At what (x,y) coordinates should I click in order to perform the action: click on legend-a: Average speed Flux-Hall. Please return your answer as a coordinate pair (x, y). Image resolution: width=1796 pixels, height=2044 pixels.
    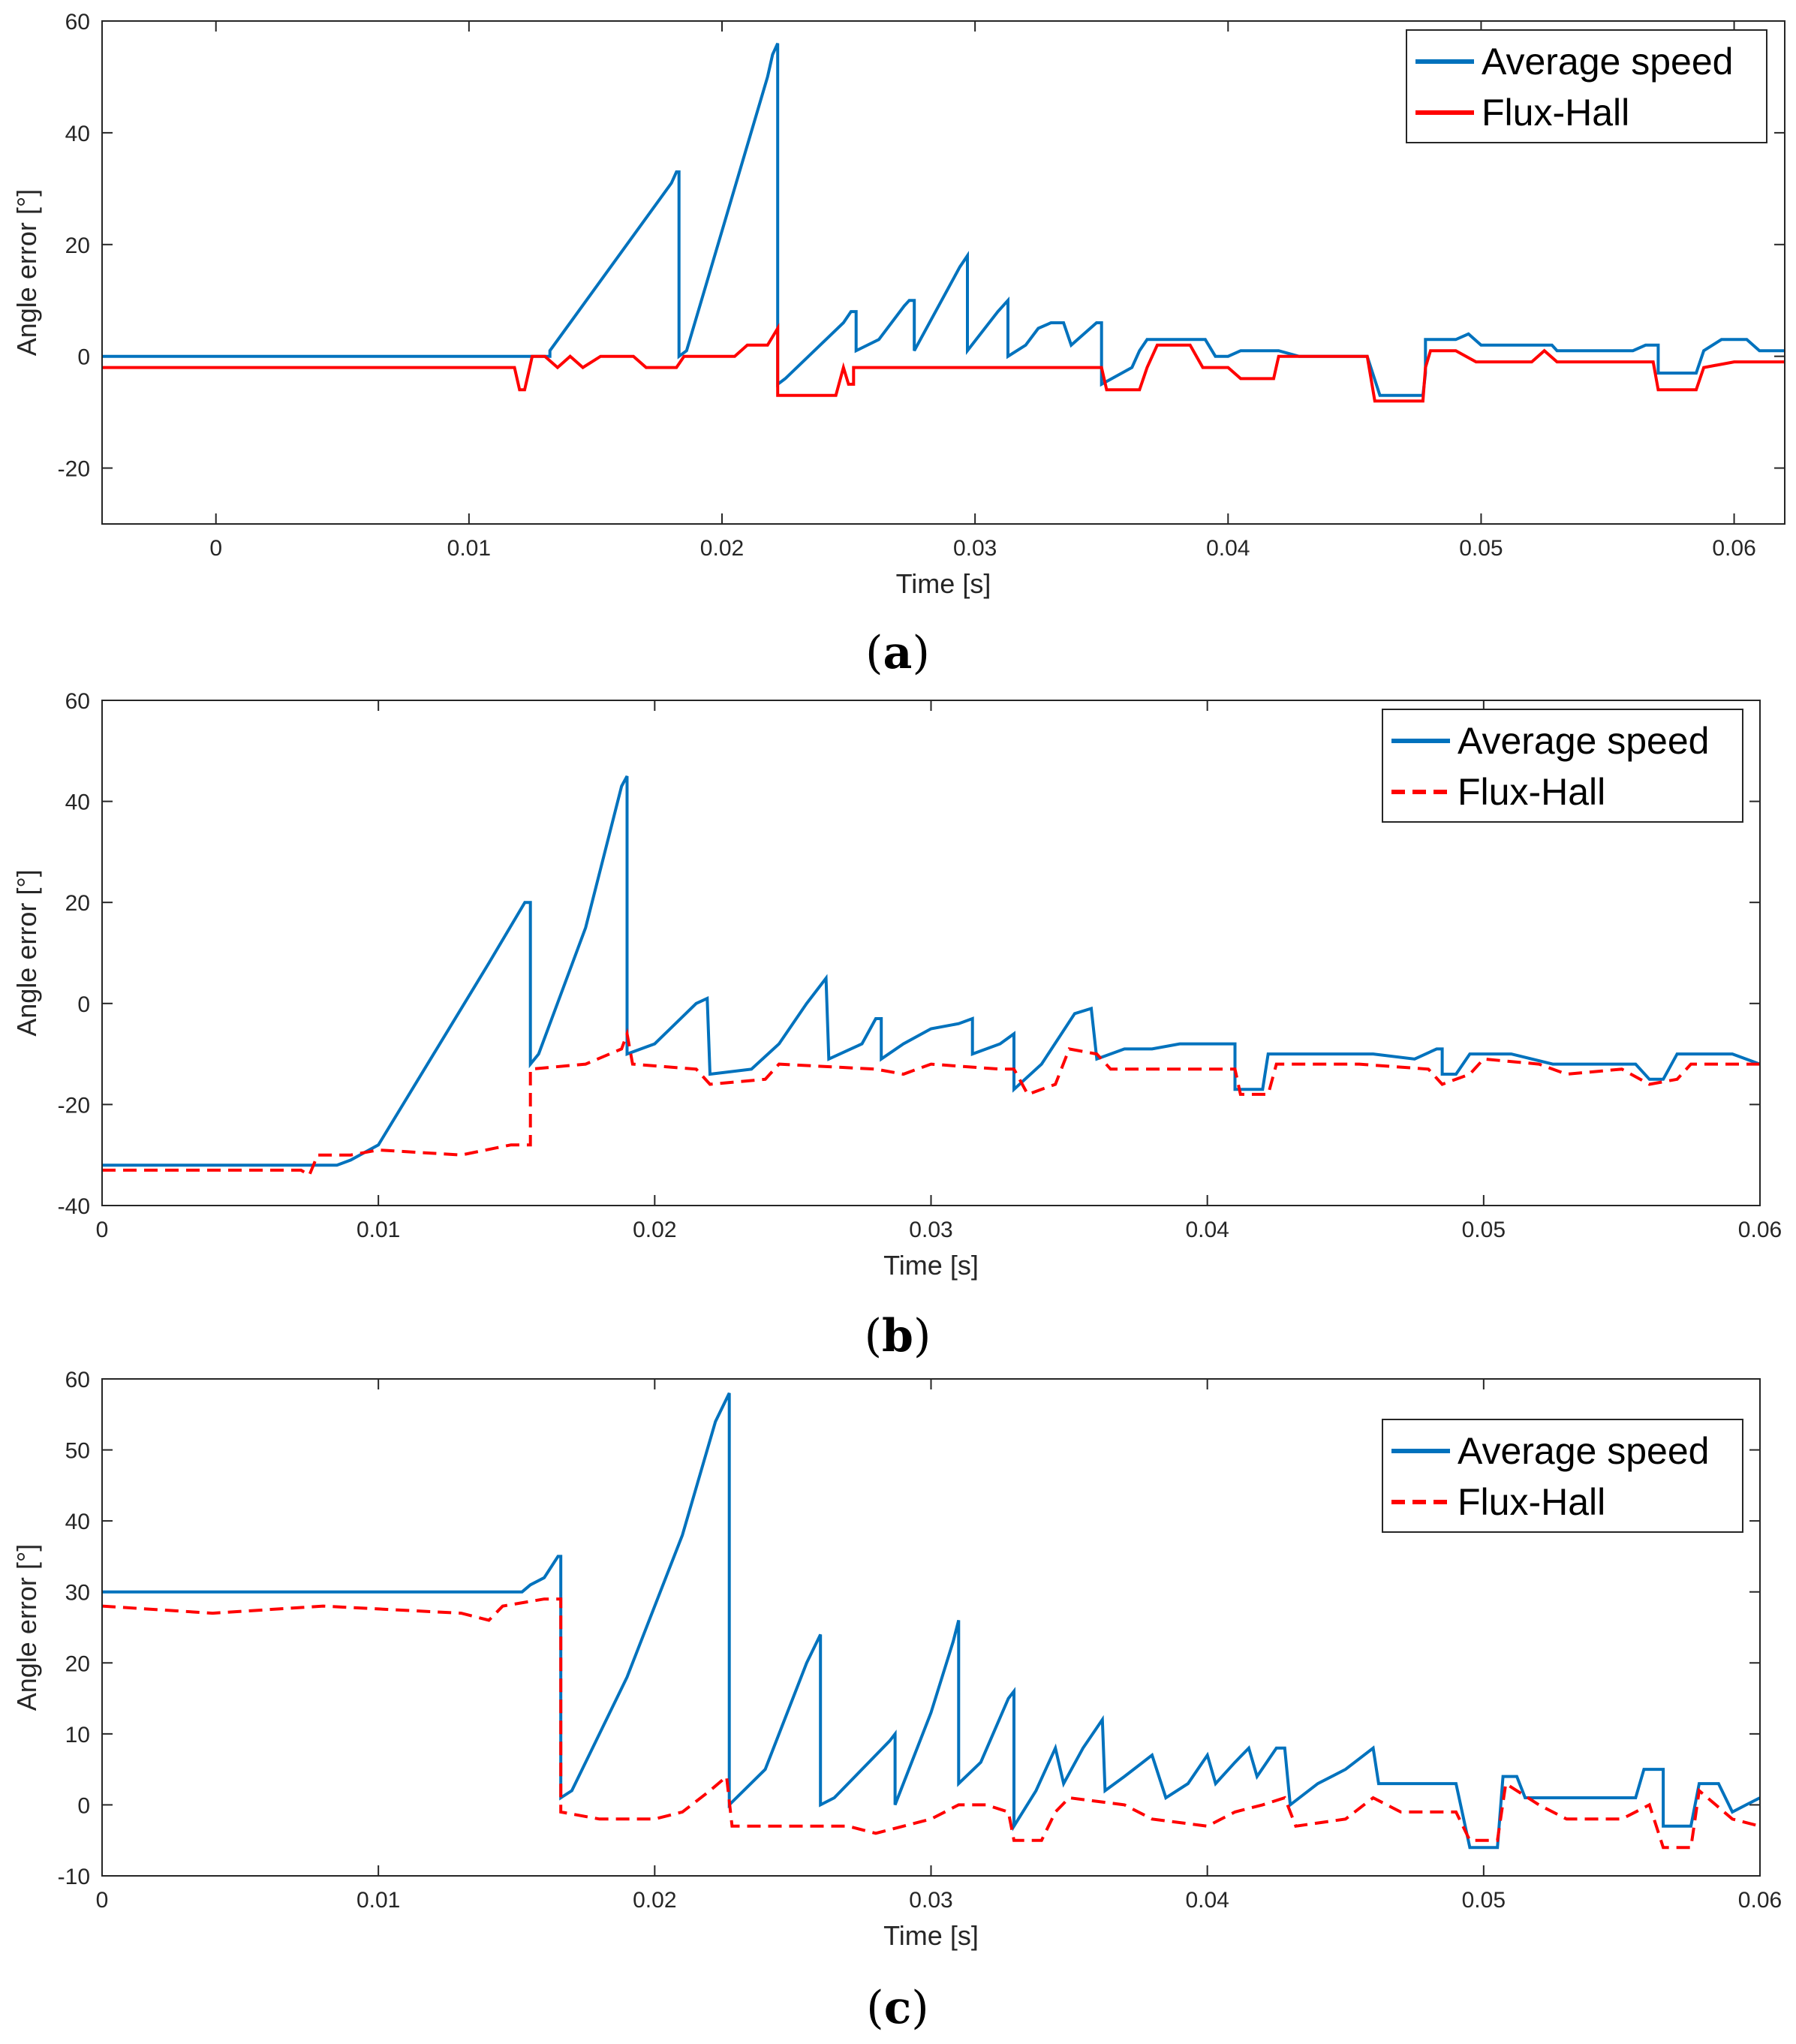
    Looking at the image, I should click on (1586, 86).